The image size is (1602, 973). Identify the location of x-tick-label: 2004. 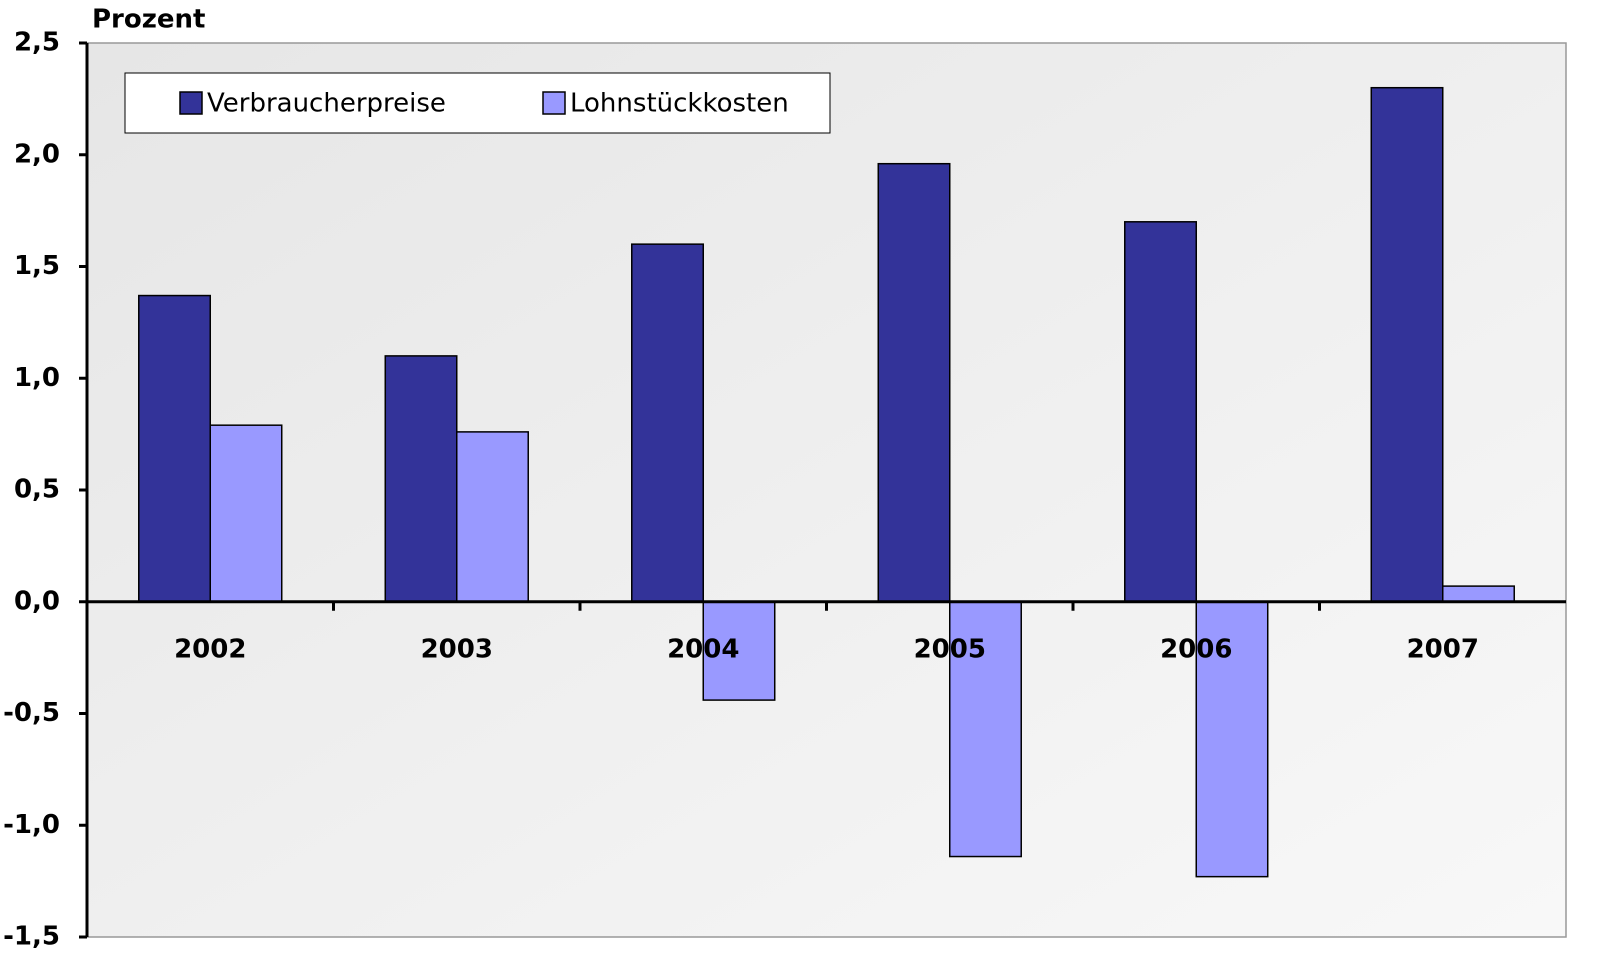
(703, 649).